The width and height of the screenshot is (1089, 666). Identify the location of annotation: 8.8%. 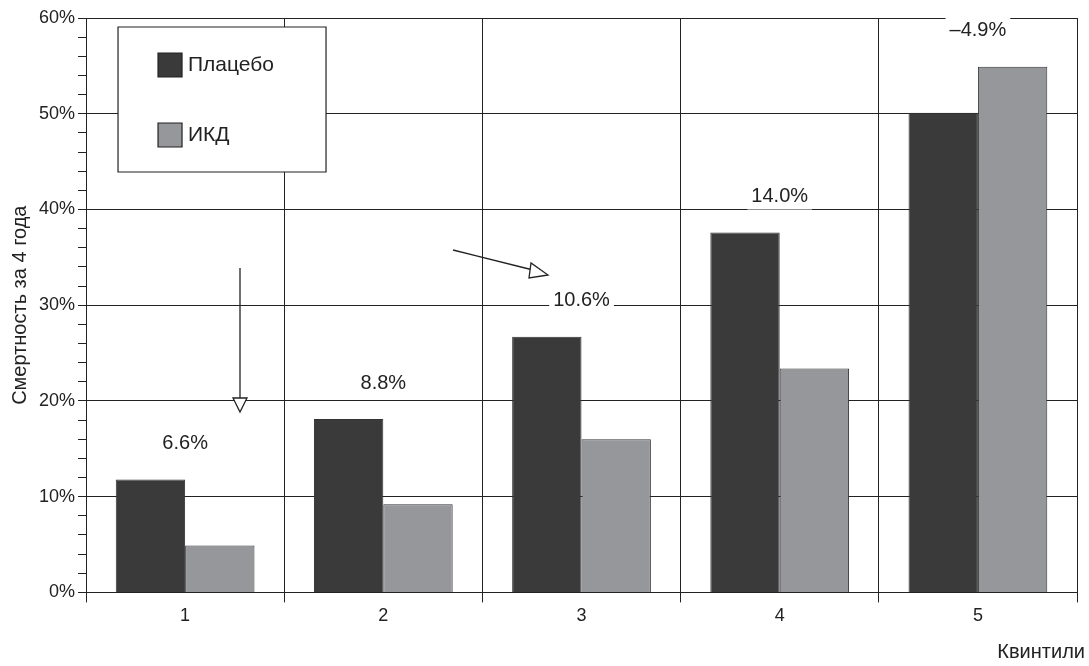
(383, 381).